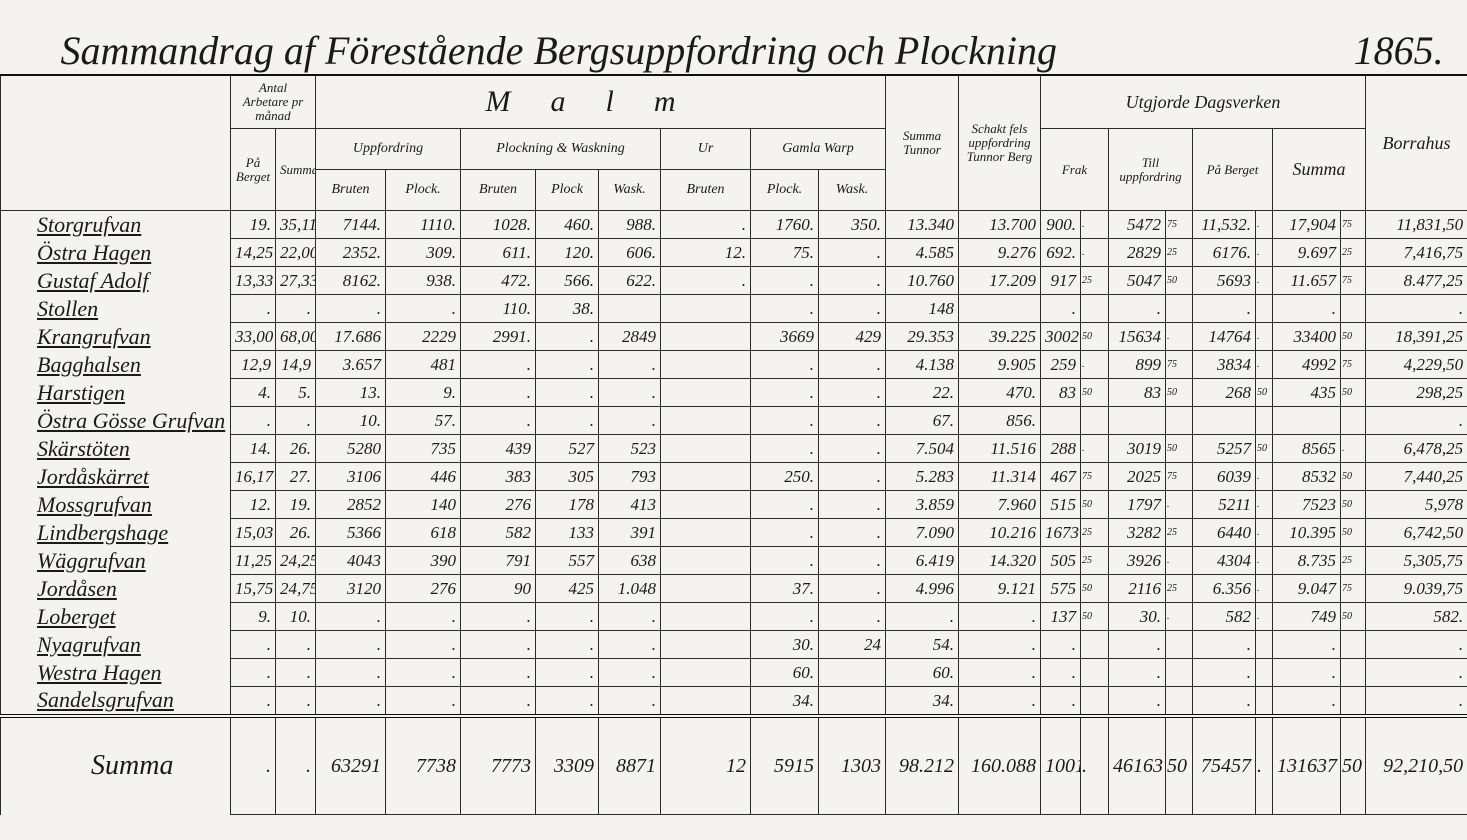 Image resolution: width=1467 pixels, height=840 pixels. I want to click on ur-header: Ur, so click(705, 149).